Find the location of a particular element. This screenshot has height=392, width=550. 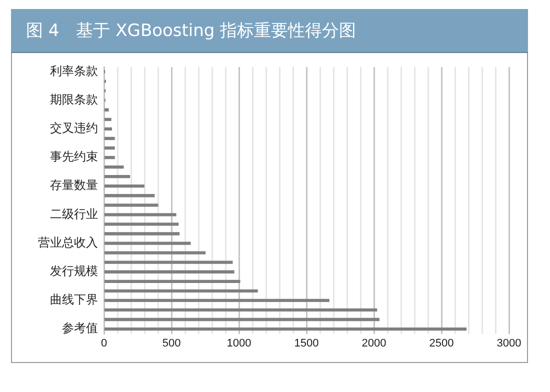

x-tick-label: 500 is located at coordinates (171, 343).